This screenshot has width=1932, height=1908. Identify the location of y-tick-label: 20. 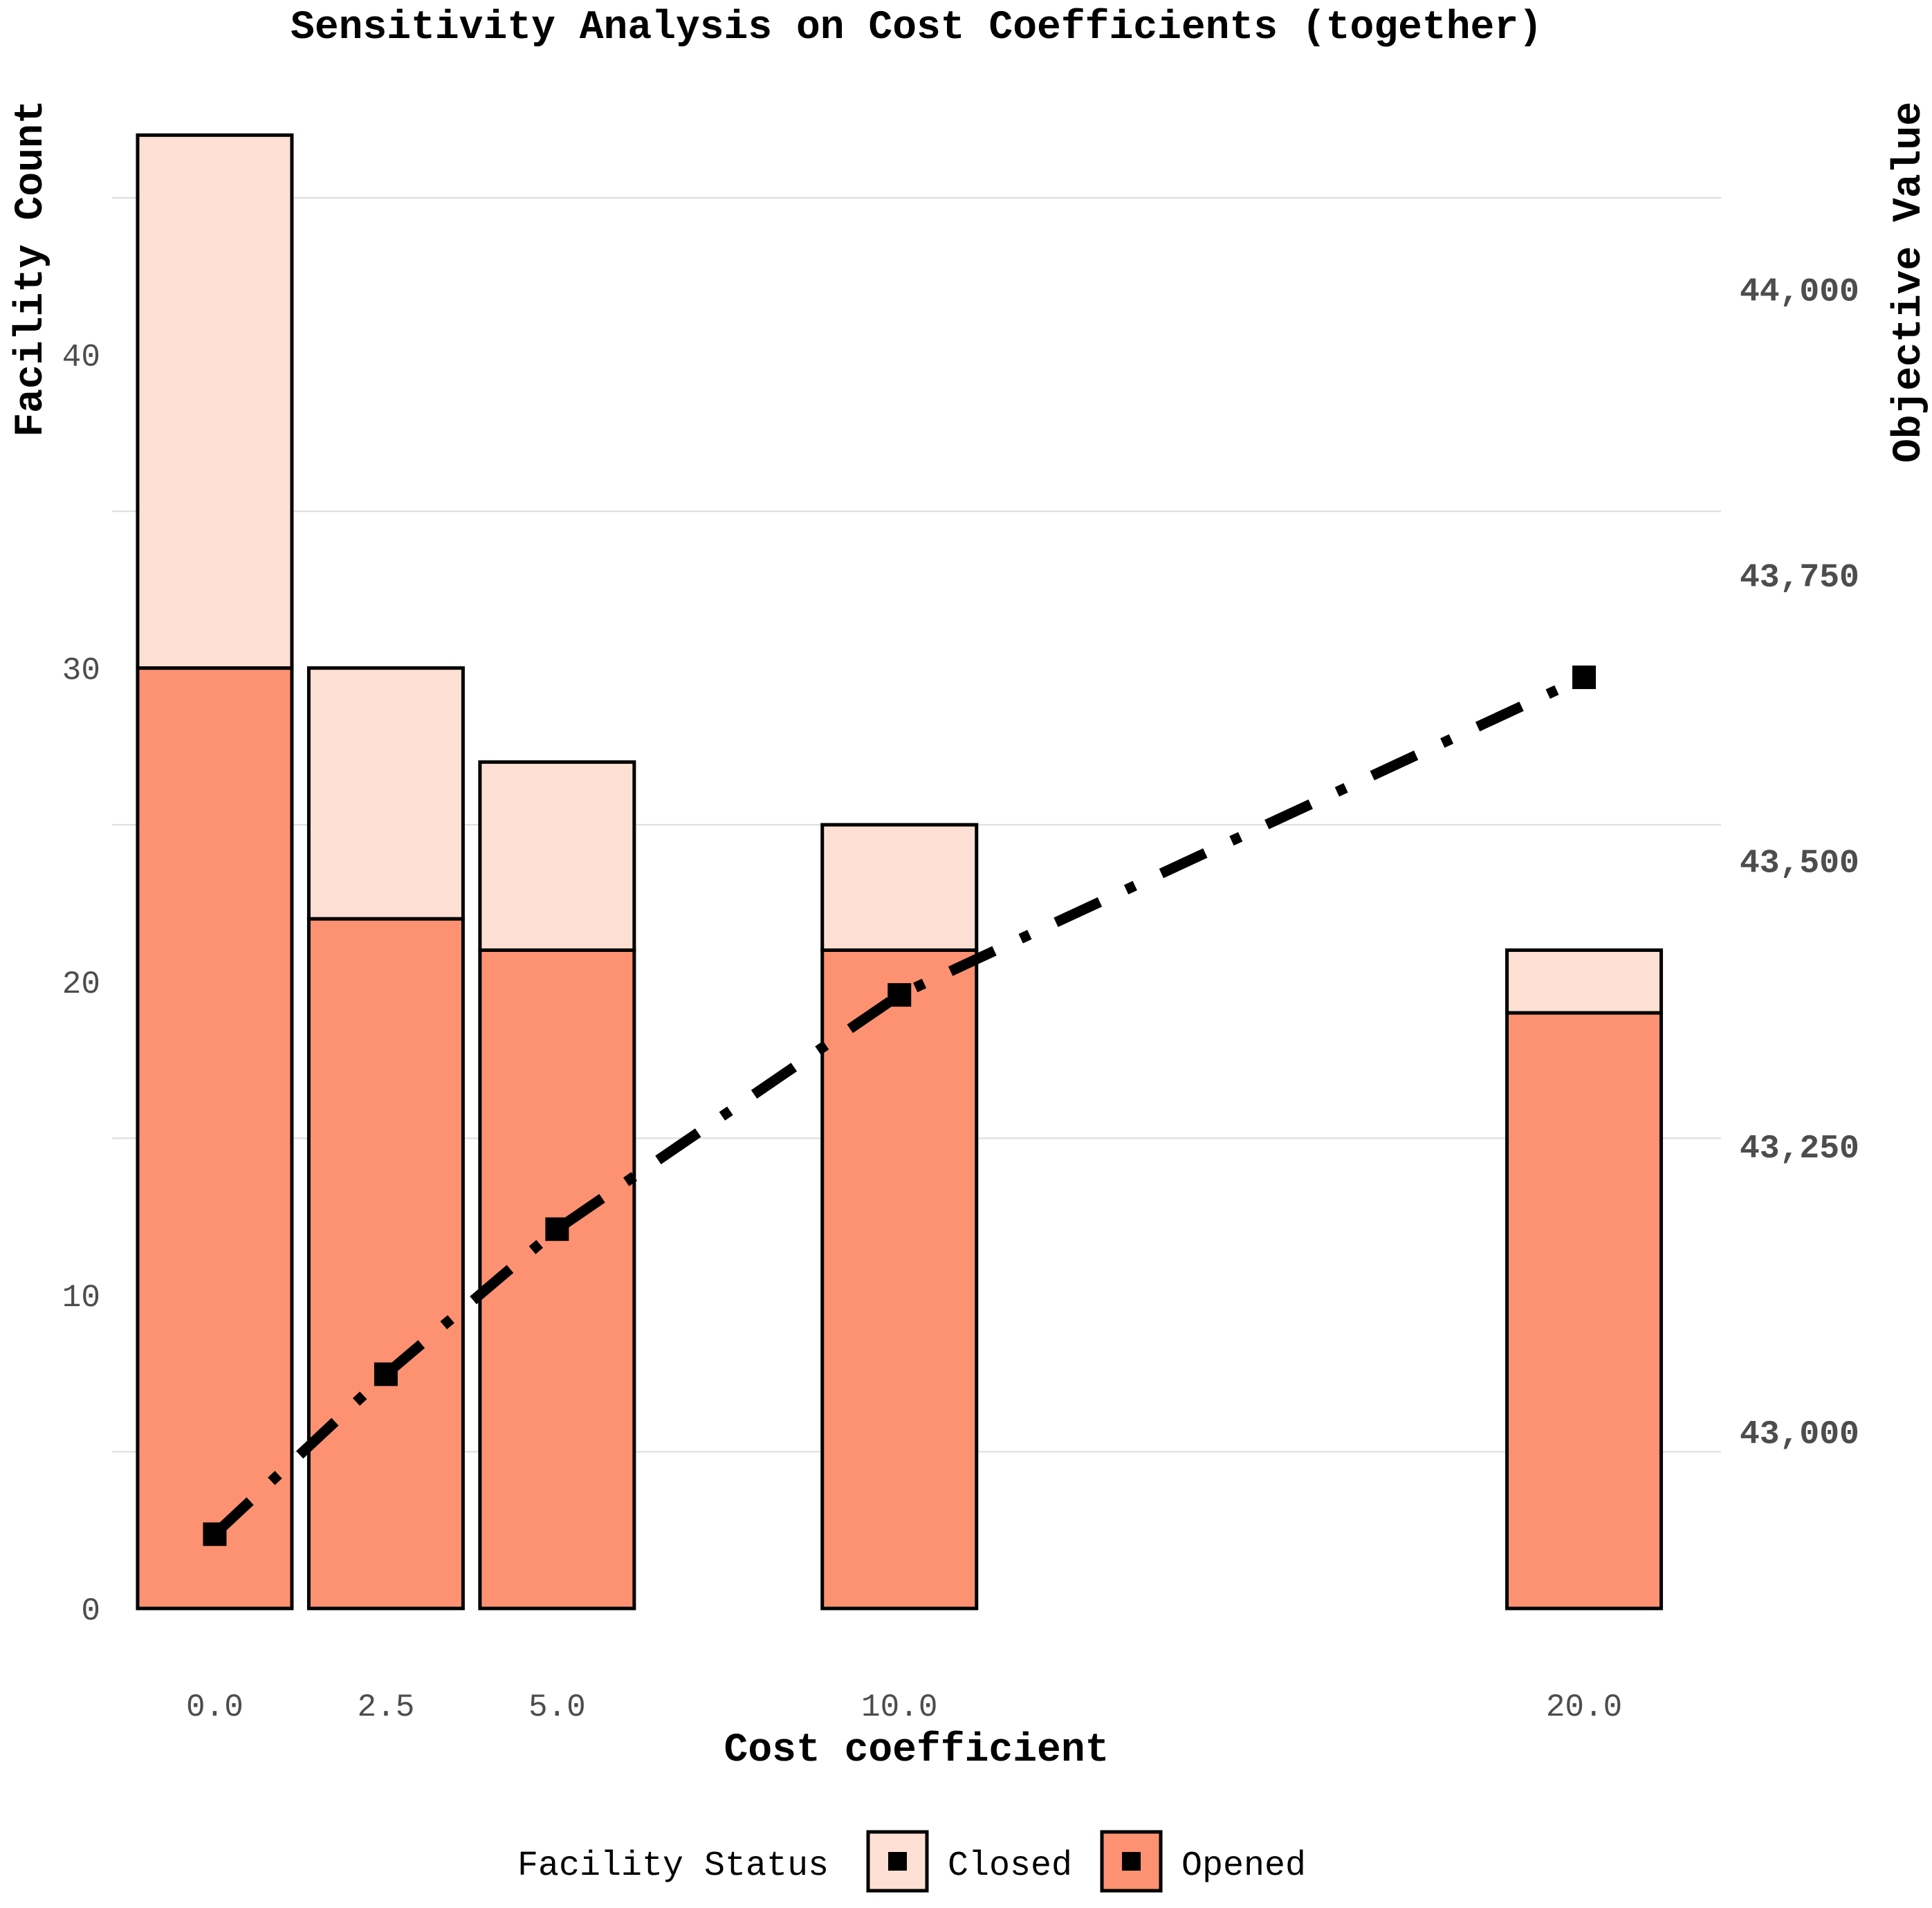
(81, 984).